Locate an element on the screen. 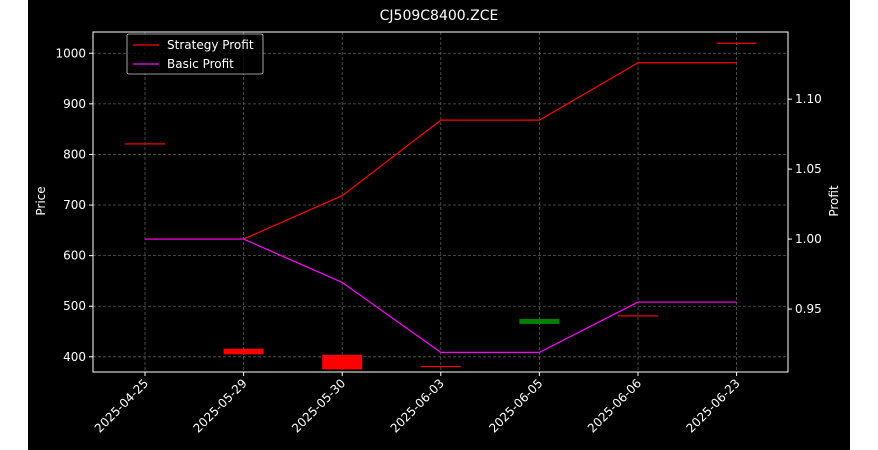 Image resolution: width=878 pixels, height=450 pixels. x-tick-label: 2025-05-29 is located at coordinates (220, 405).